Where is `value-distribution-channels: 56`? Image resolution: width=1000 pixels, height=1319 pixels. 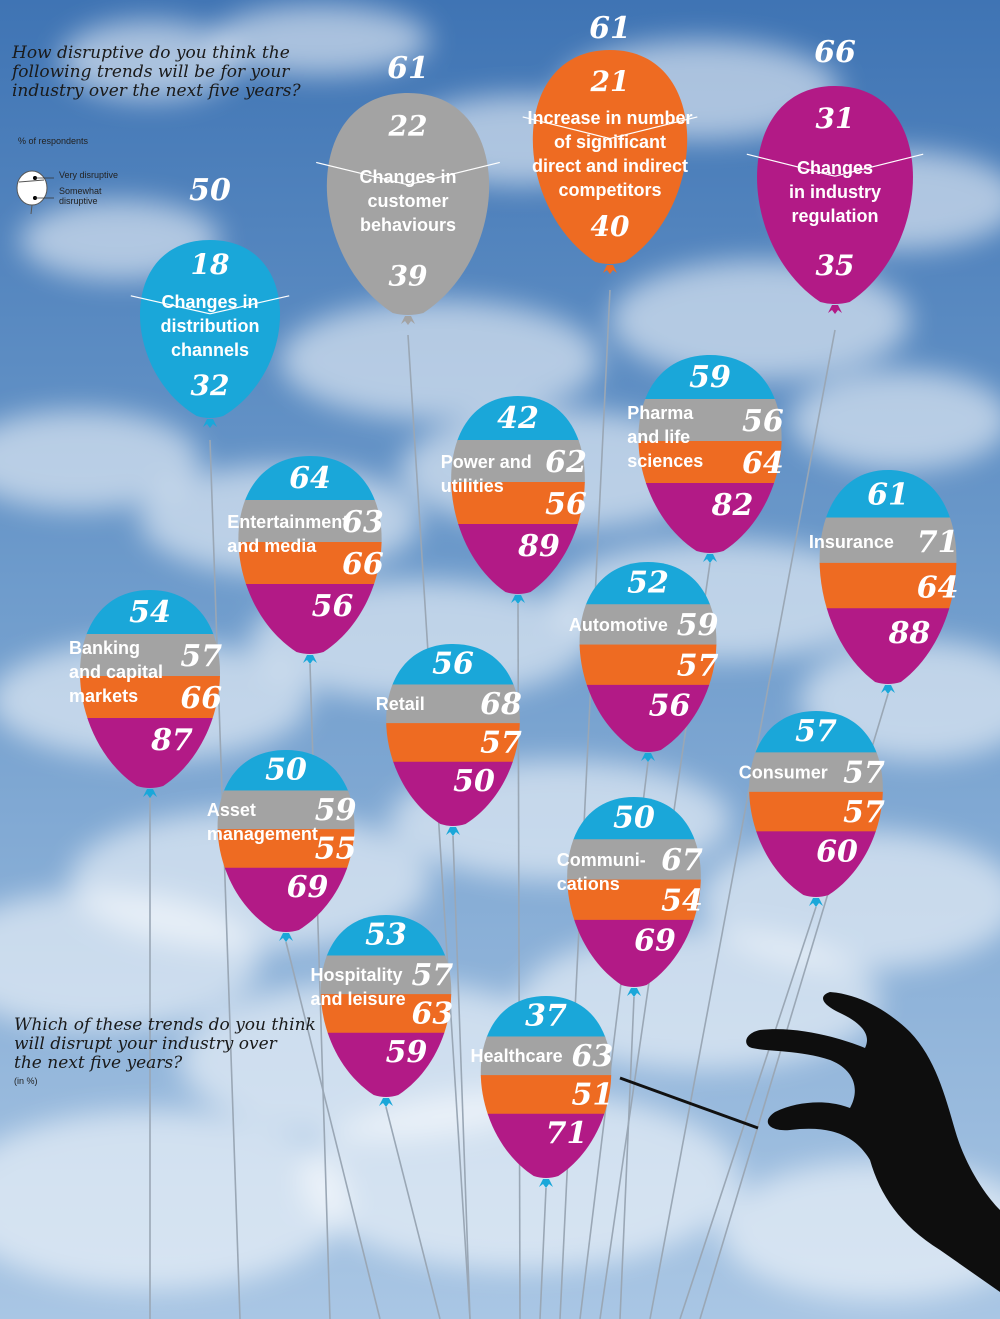
value-distribution-channels: 56 is located at coordinates (453, 663).